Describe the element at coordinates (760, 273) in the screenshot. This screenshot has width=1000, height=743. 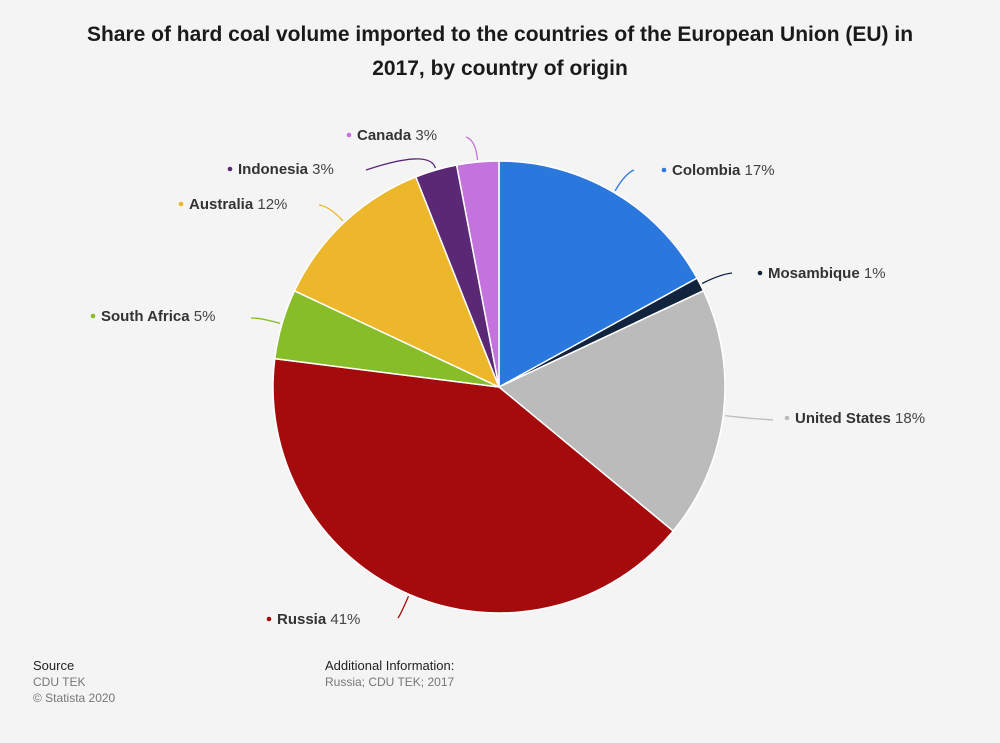
I see `legend-bullet-mosambique` at that location.